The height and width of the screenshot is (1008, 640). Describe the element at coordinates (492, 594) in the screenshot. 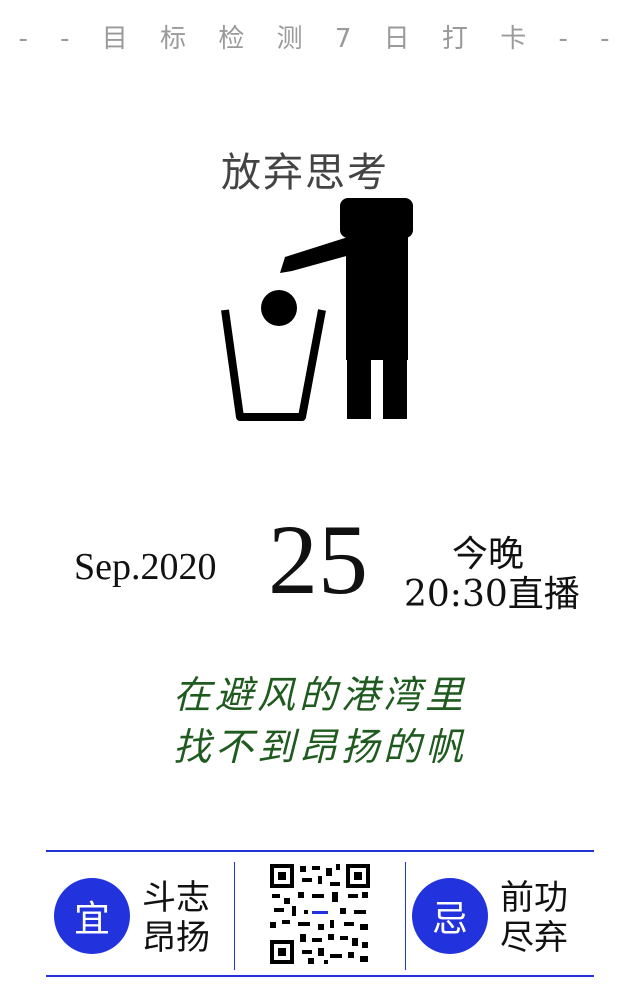

I see `live-time: 20:30直播` at that location.